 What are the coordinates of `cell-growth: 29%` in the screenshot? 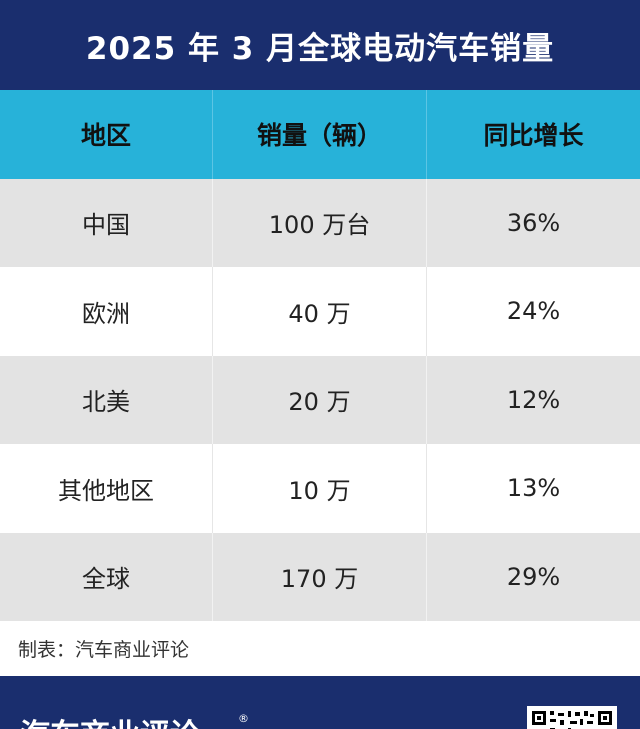 It's located at (533, 576).